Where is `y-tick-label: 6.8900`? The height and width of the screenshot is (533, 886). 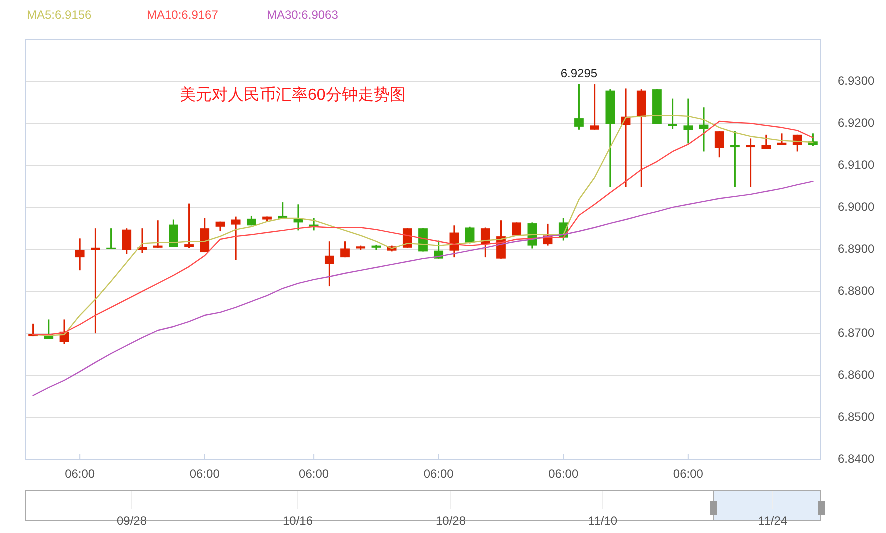 y-tick-label: 6.8900 is located at coordinates (857, 249).